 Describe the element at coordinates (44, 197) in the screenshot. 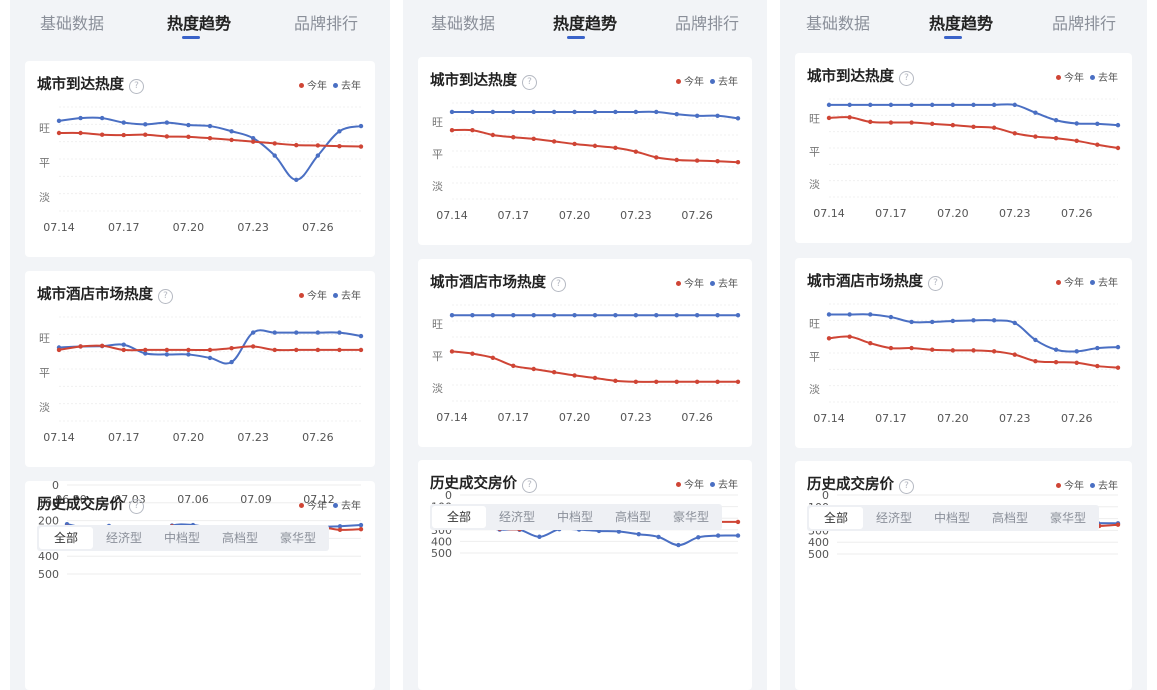

I see `y-level-label: 淡` at that location.